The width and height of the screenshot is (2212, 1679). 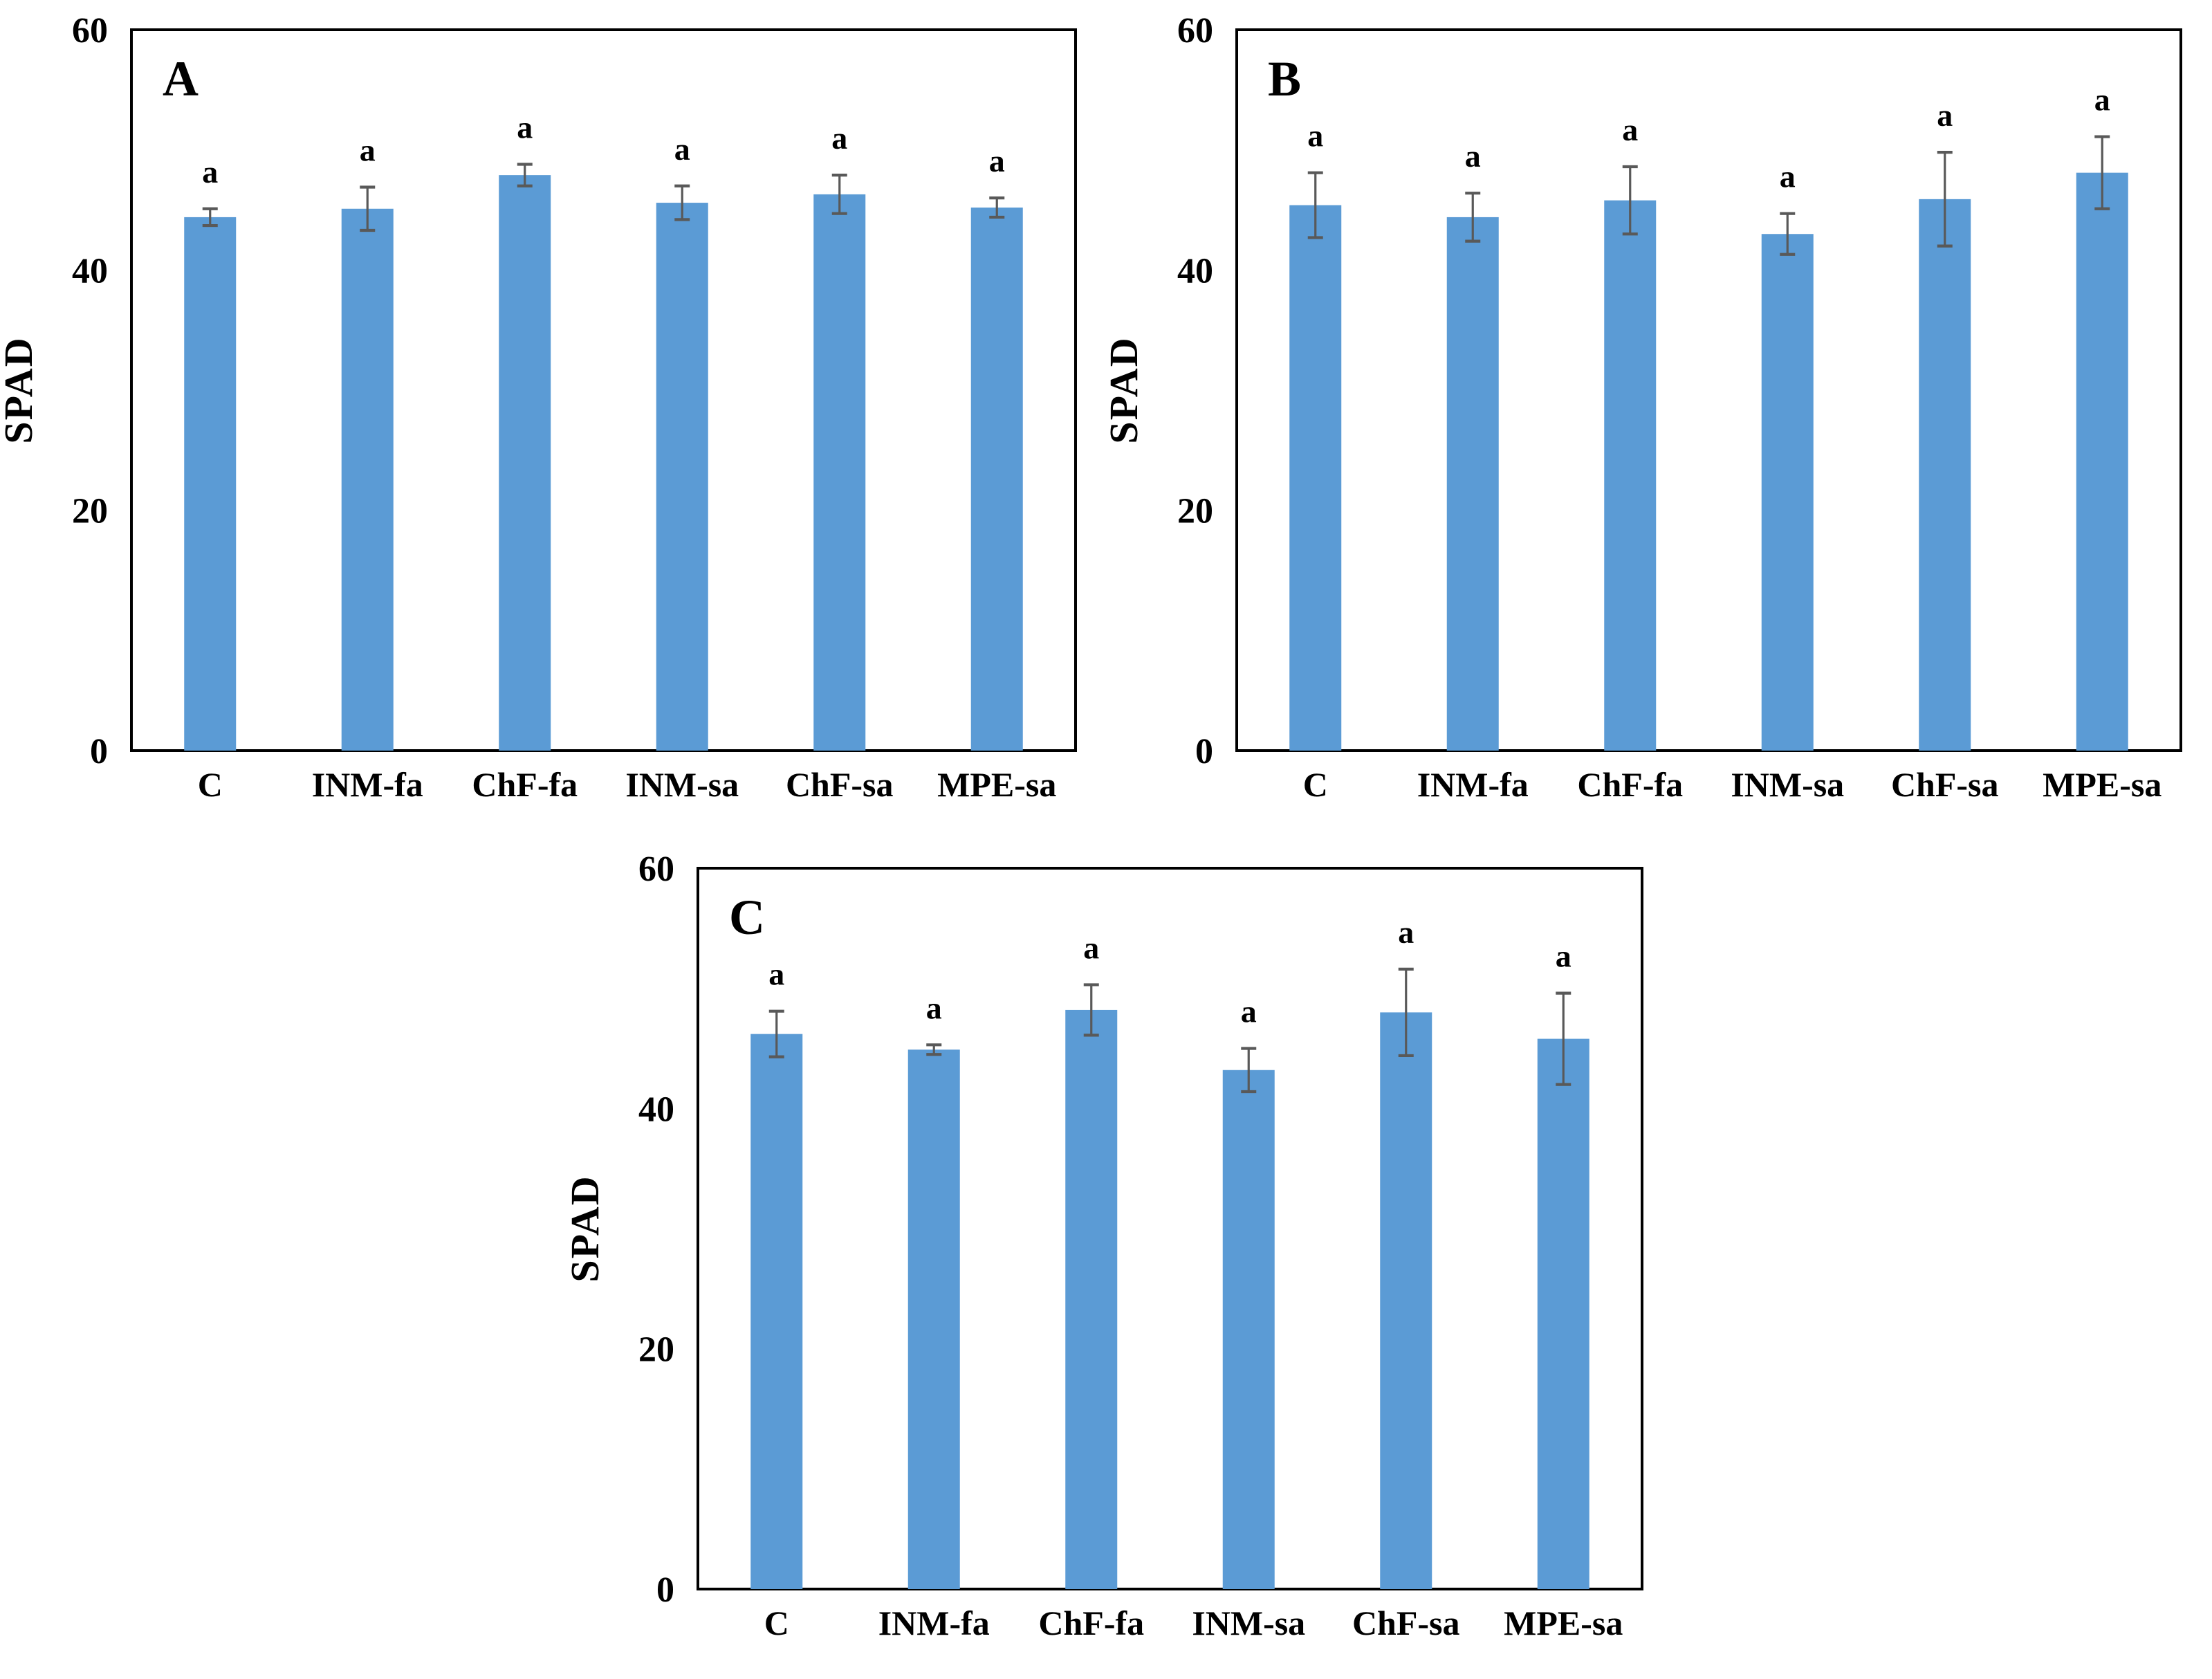 What do you see at coordinates (747, 917) in the screenshot?
I see `panel-letter: C` at bounding box center [747, 917].